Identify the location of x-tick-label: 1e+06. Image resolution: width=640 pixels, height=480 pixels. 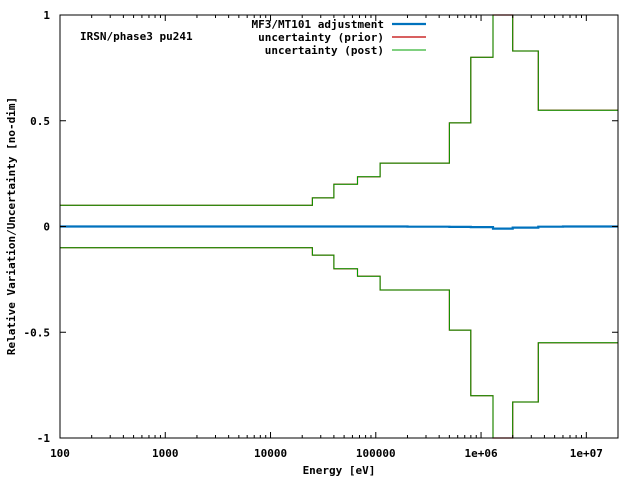
(480, 453).